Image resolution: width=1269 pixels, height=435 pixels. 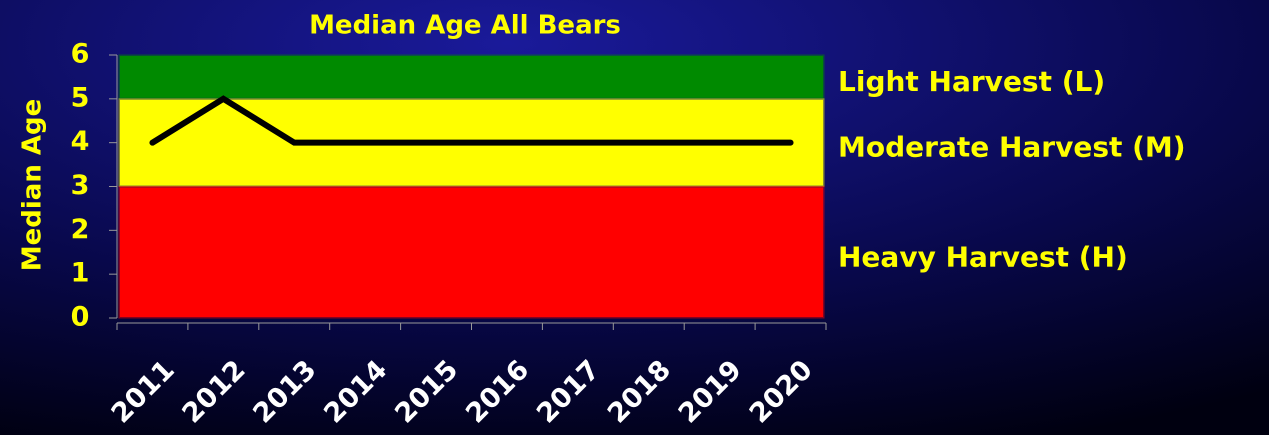 I want to click on y-axis-label: Median Age, so click(x=33, y=185).